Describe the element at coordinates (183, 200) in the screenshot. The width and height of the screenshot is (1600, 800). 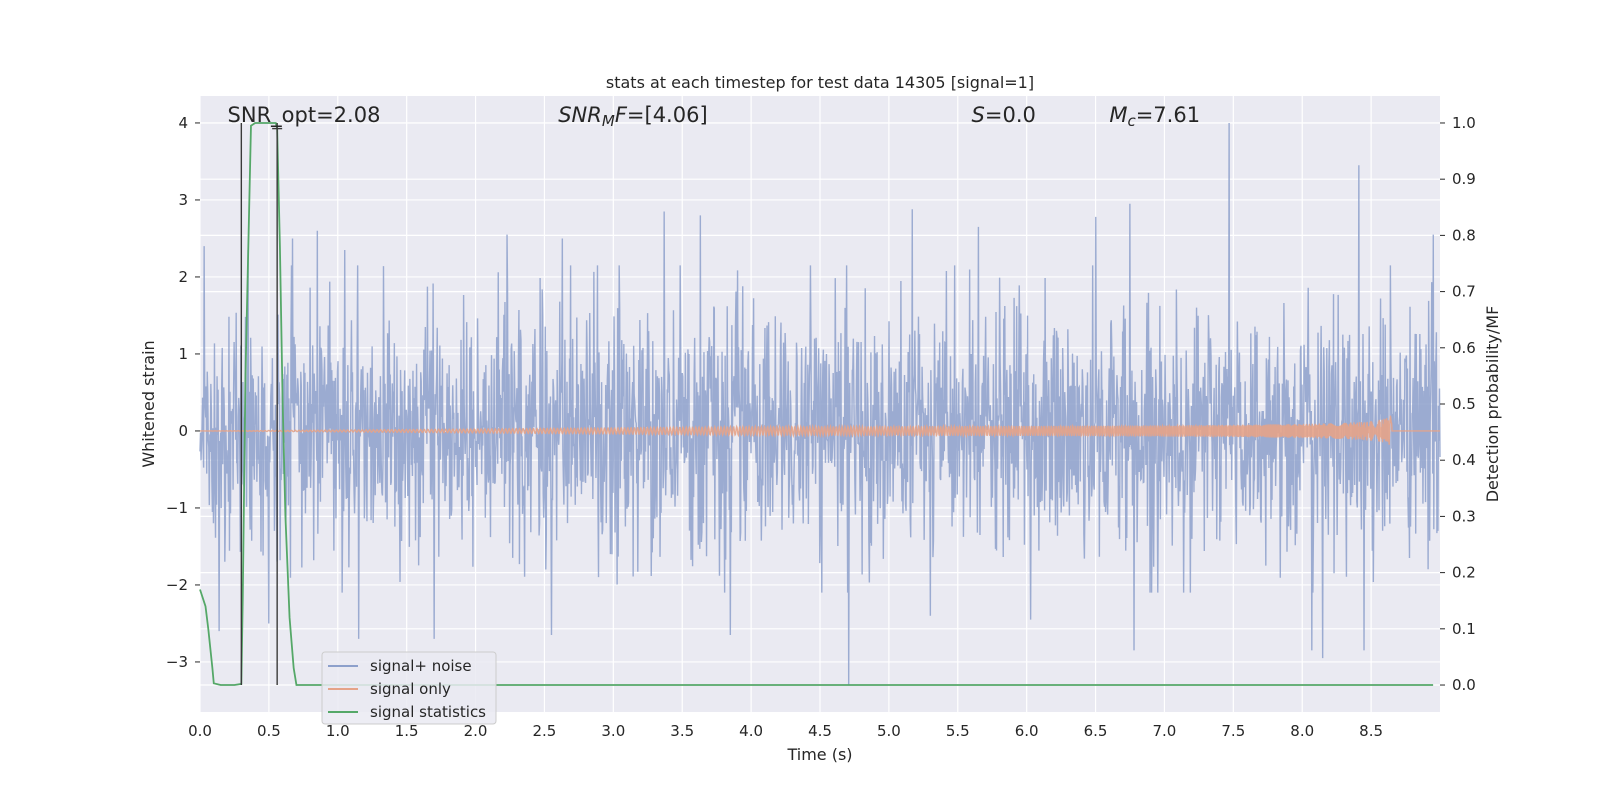
I see `y-tick-label: 3` at that location.